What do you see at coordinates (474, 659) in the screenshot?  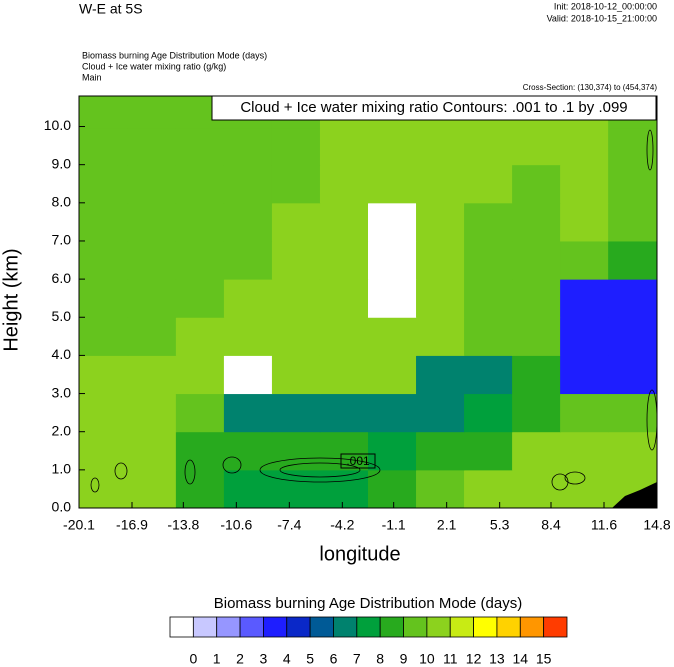 I see `colorbar-label: 12` at bounding box center [474, 659].